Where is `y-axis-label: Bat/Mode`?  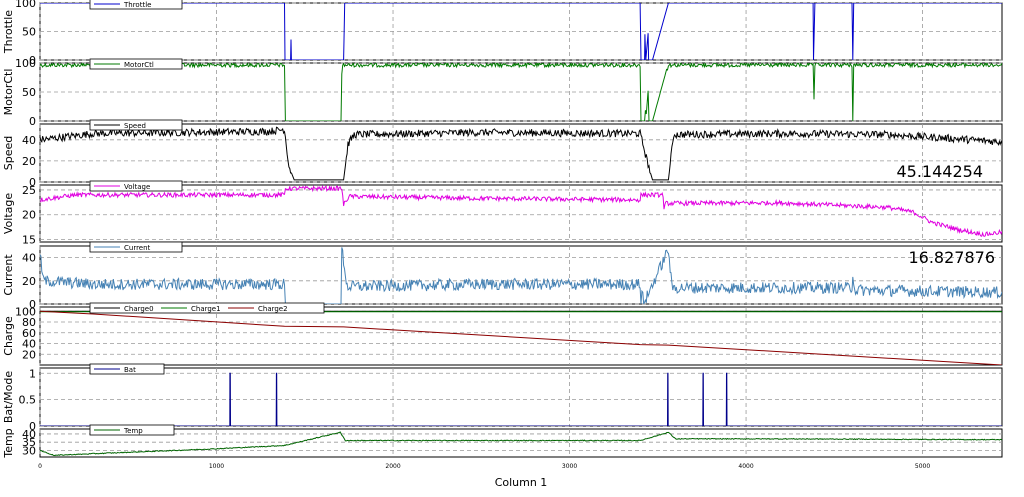 y-axis-label: Bat/Mode is located at coordinates (8, 397).